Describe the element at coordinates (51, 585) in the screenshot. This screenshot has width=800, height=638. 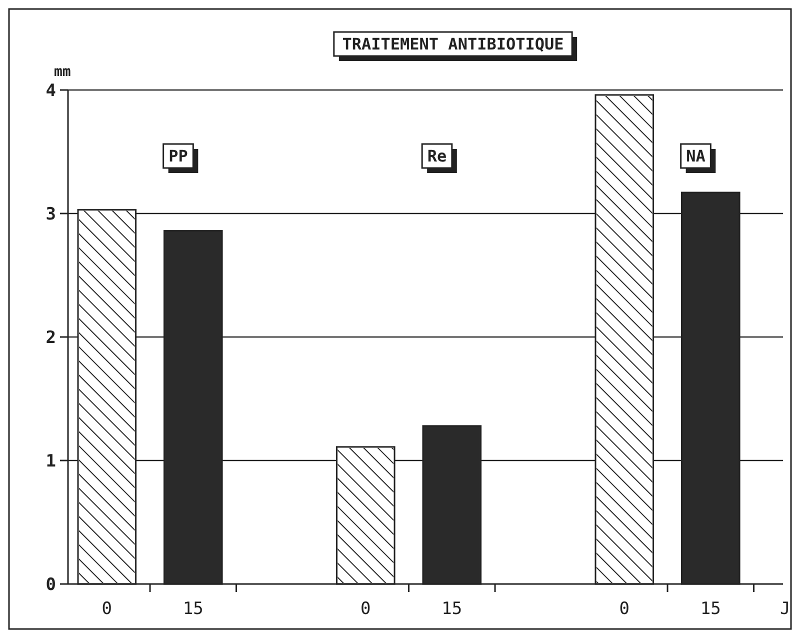
I see `y-tick-label: 0` at that location.